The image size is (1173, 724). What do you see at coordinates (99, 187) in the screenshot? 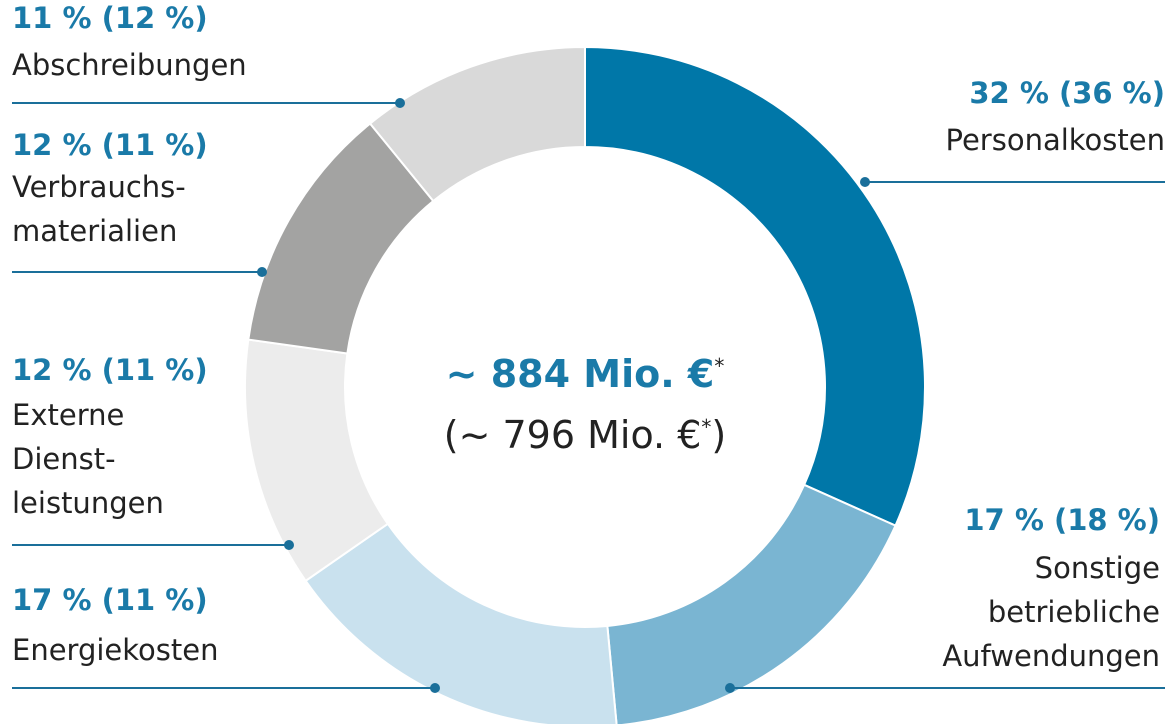
I see `category-line: Verbrauchs-` at bounding box center [99, 187].